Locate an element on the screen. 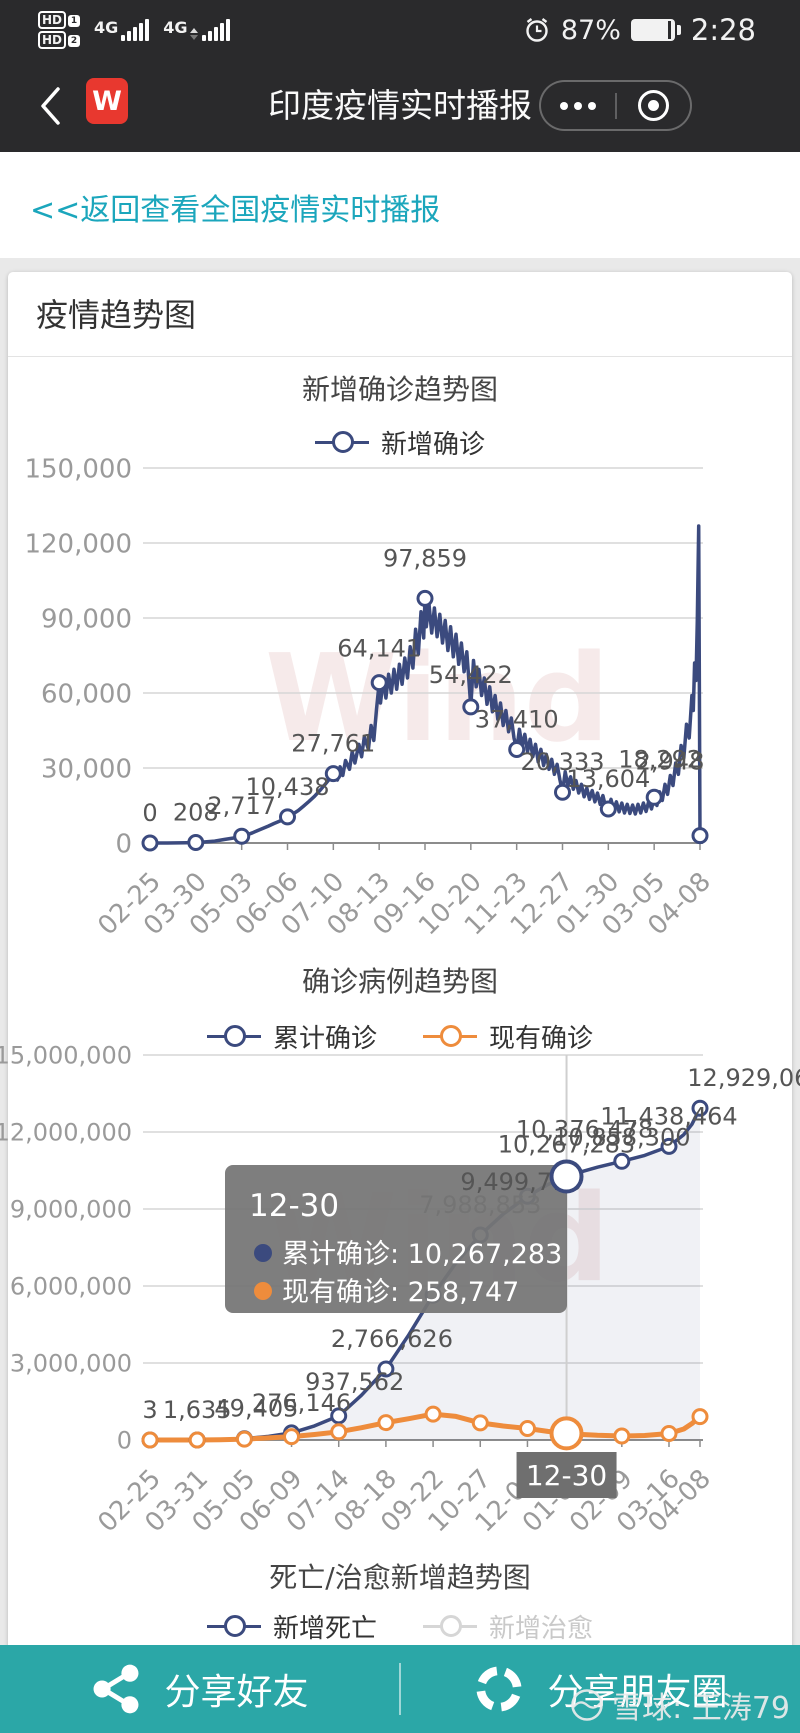 The width and height of the screenshot is (800, 1733). status-right: 87% 2:28 is located at coordinates (639, 30).